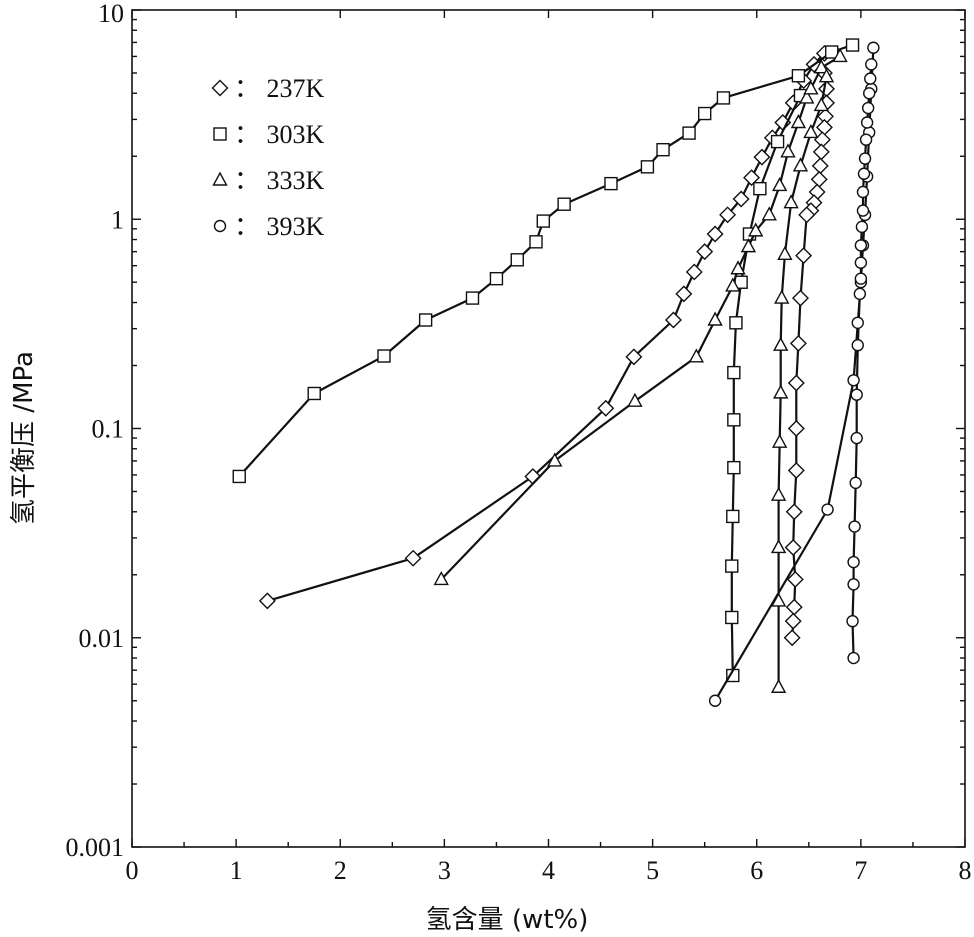 The width and height of the screenshot is (974, 937). I want to click on series-393K, so click(794, 374).